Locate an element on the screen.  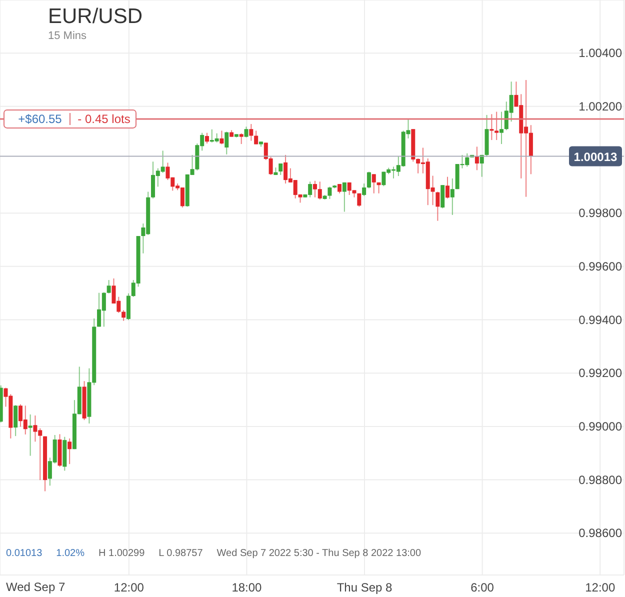
x-tick-label: 6:00 is located at coordinates (482, 587).